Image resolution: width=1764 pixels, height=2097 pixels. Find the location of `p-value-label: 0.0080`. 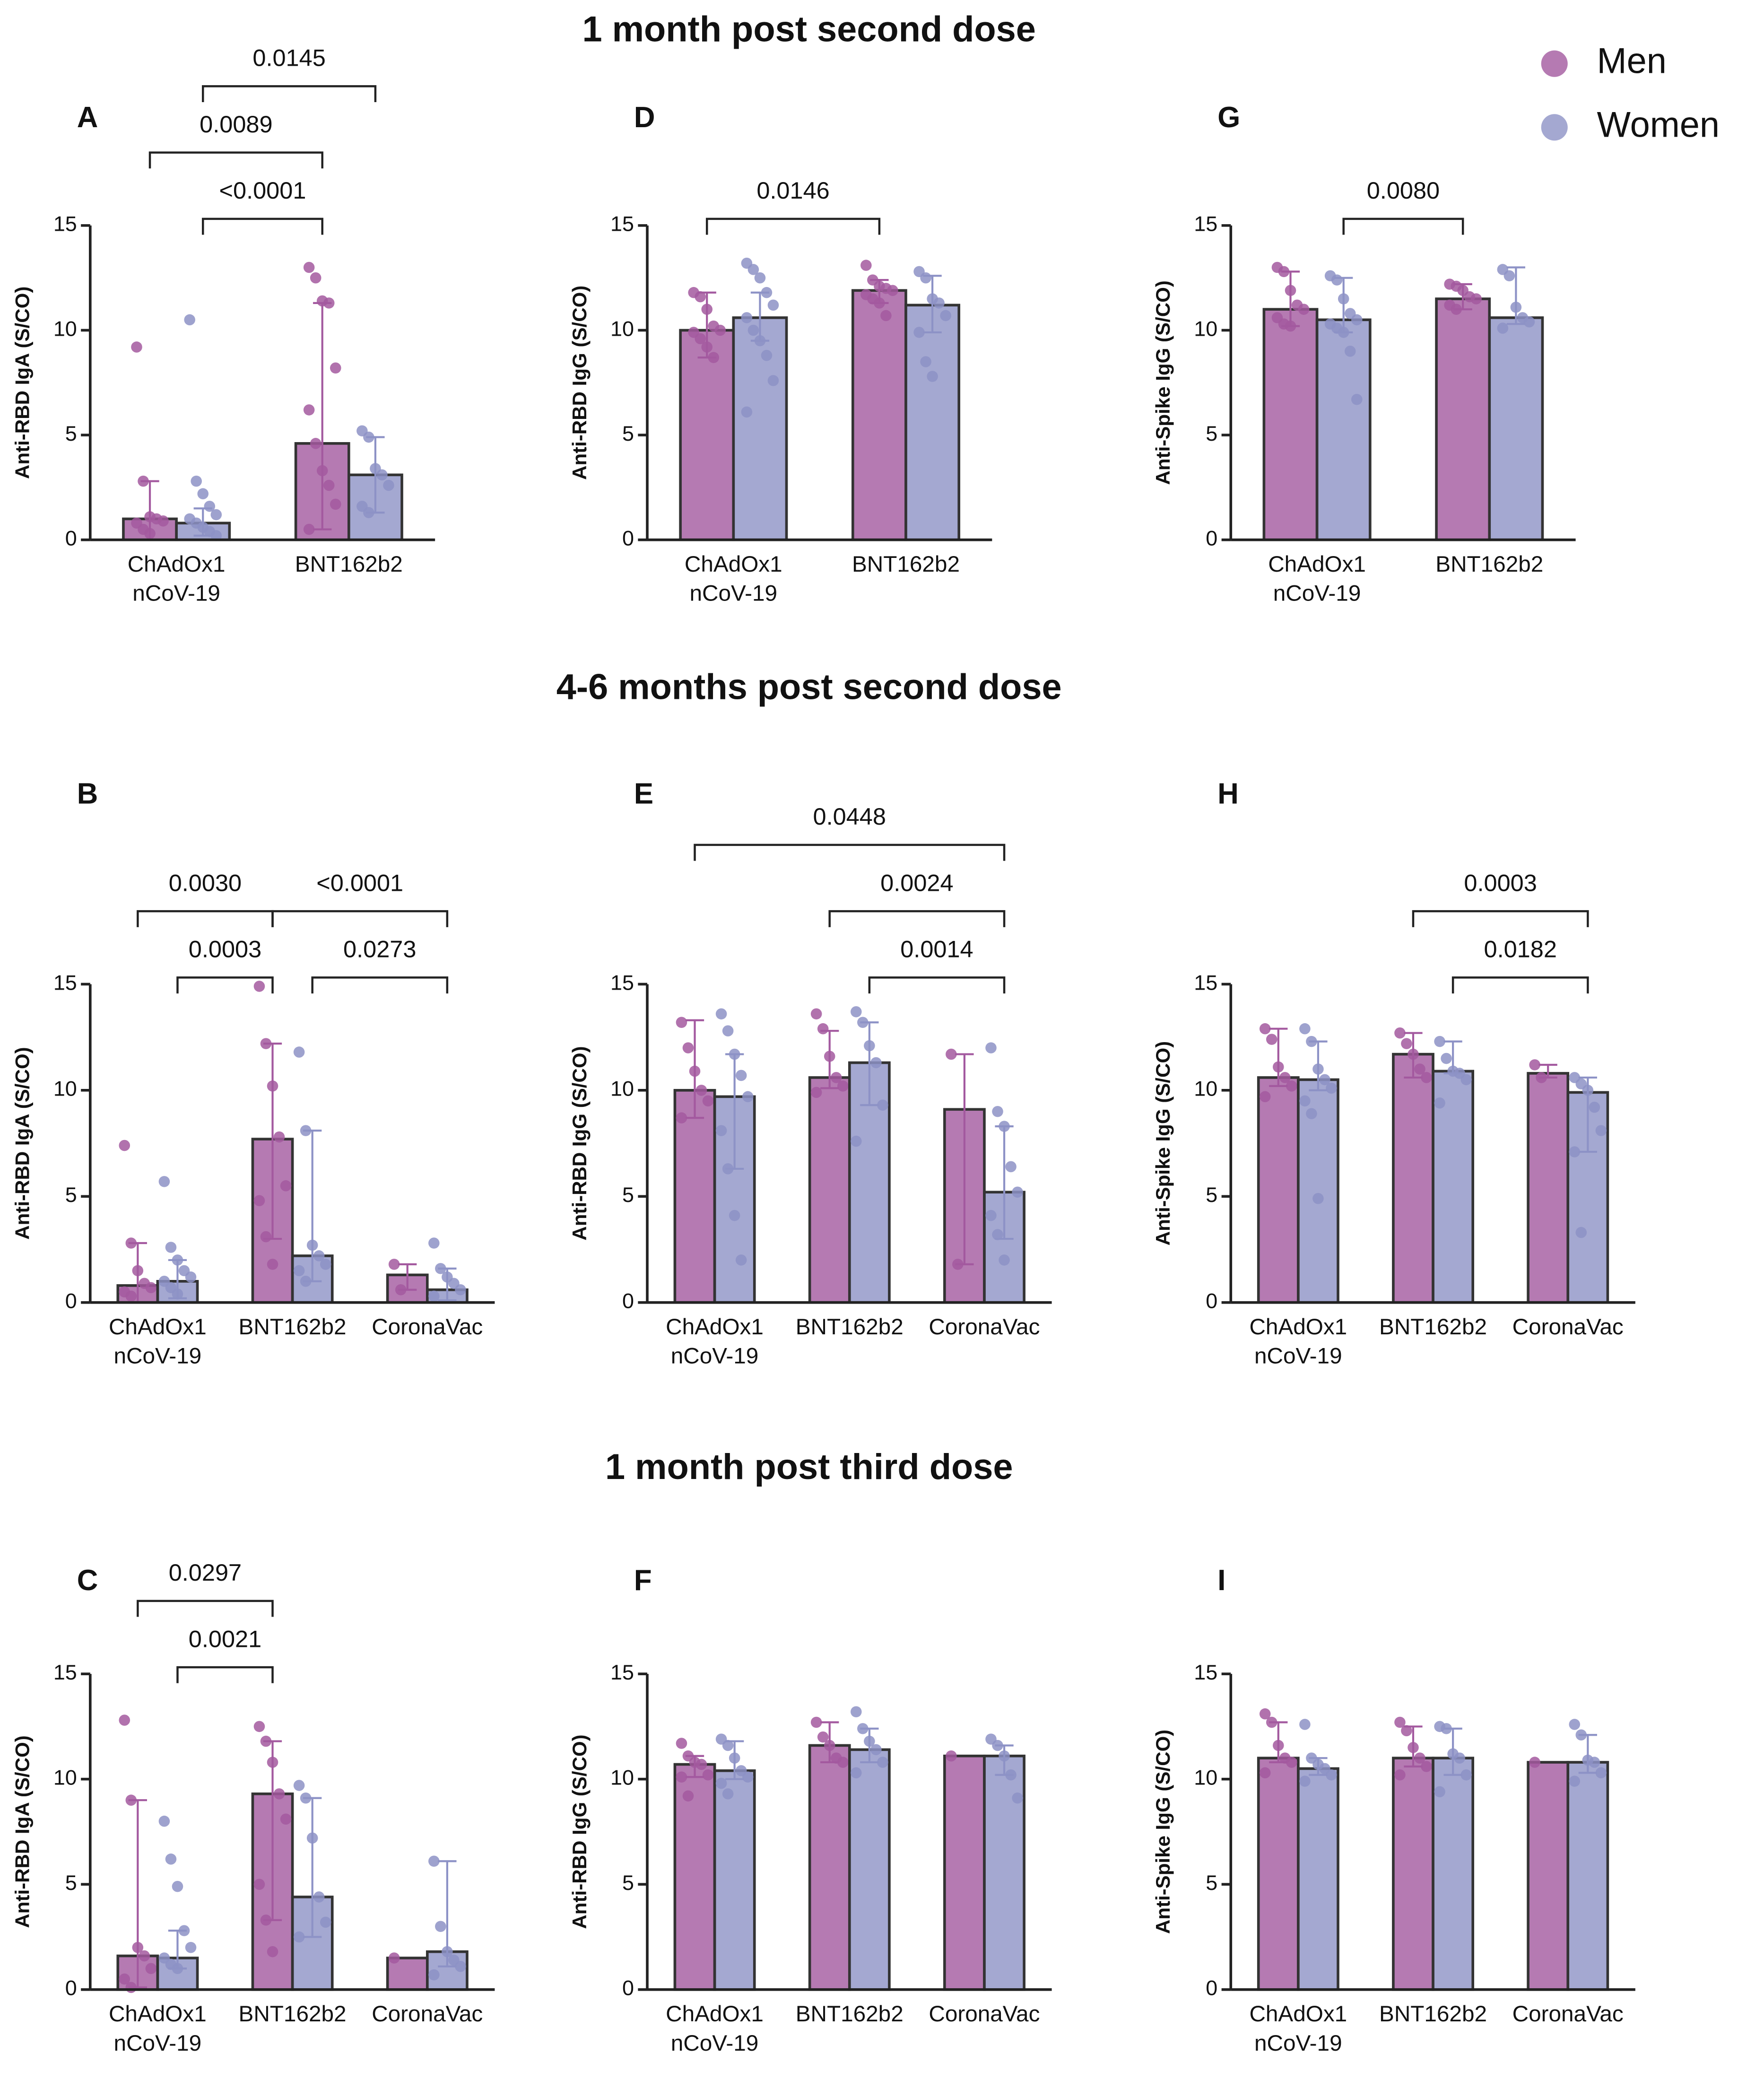

p-value-label: 0.0080 is located at coordinates (1404, 190).